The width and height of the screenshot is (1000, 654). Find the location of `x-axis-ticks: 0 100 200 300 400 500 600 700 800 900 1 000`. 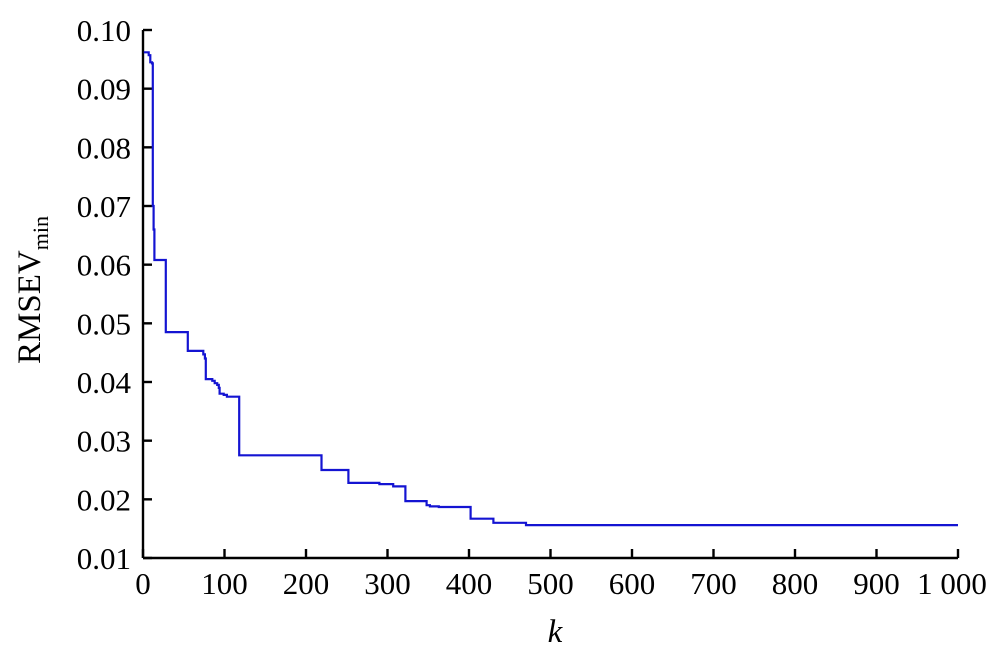

x-axis-ticks: 0 100 200 300 400 500 600 700 800 900 1 000 is located at coordinates (561, 575).